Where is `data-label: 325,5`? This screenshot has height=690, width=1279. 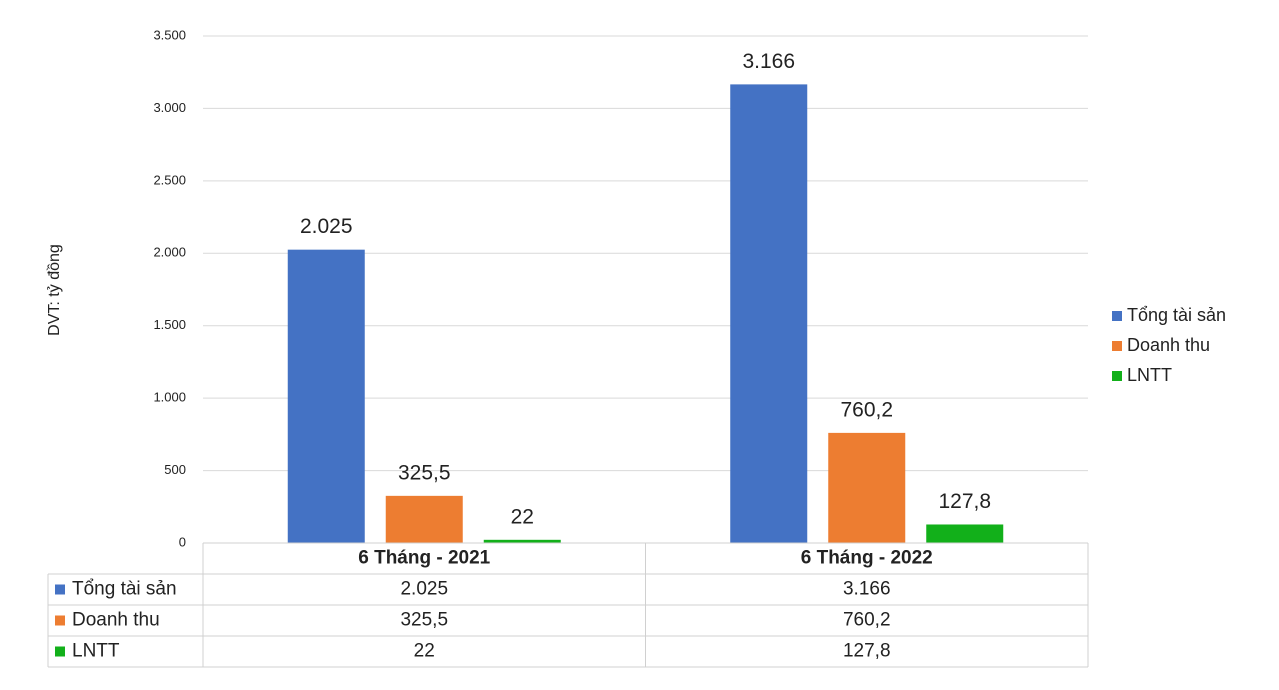
data-label: 325,5 is located at coordinates (424, 472).